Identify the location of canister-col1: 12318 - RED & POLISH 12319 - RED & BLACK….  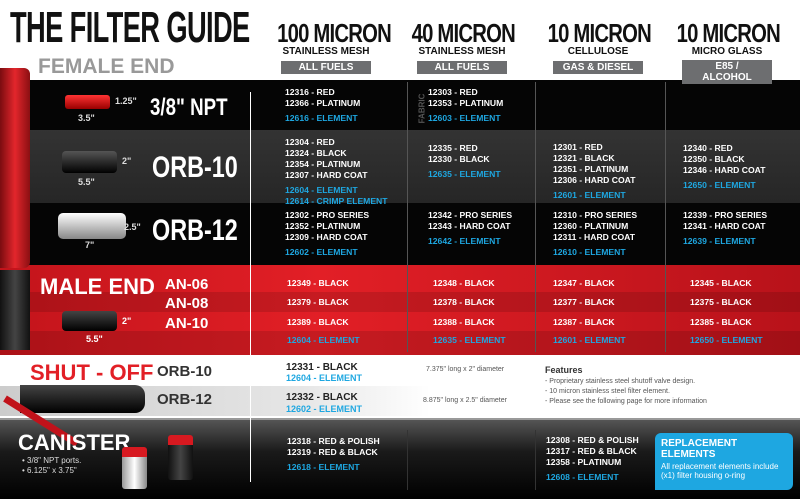
(333, 454).